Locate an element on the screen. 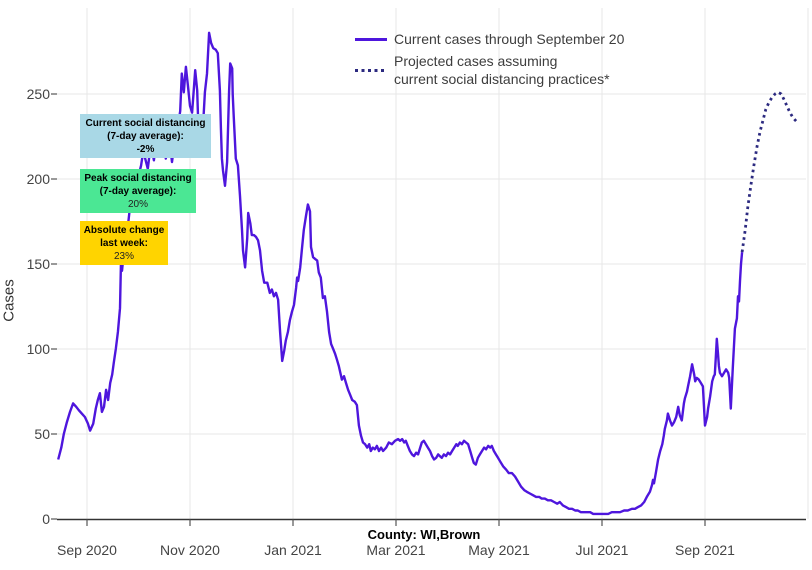 The image size is (812, 570). y-tick-label: 150 is located at coordinates (38, 264).